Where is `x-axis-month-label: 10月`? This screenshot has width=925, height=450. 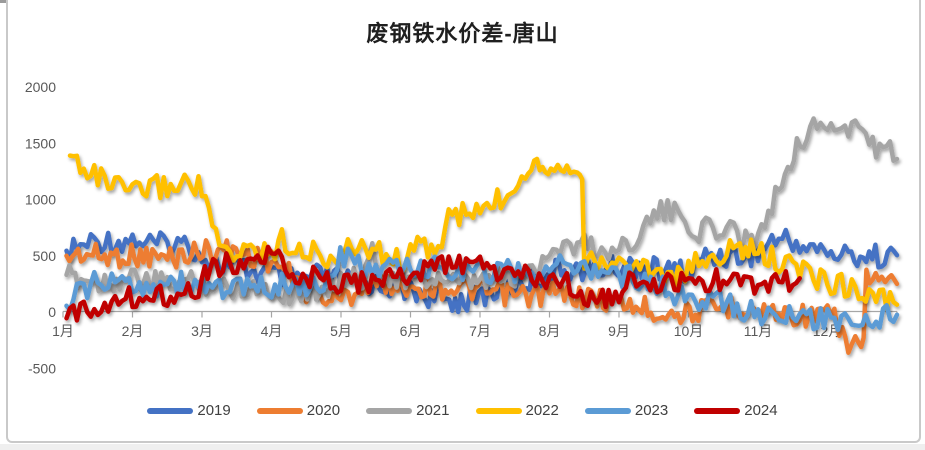
x-axis-month-label: 10月 is located at coordinates (689, 331).